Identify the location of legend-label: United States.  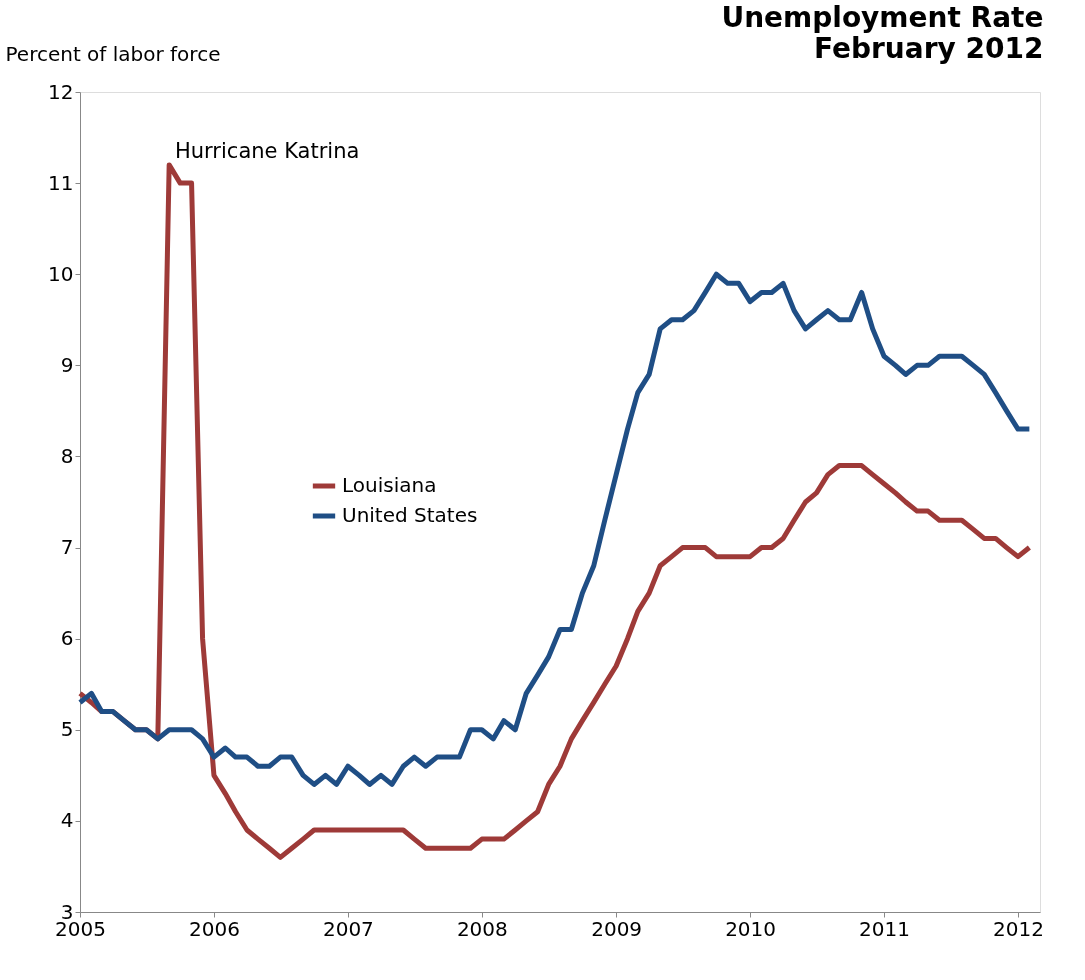
(410, 515).